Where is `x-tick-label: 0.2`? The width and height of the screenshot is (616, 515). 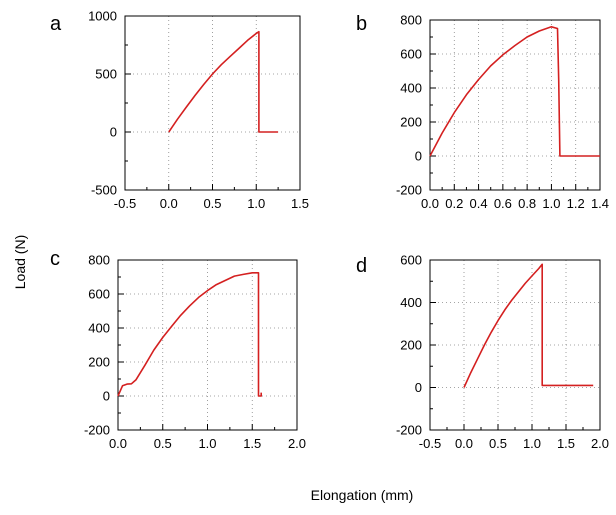
x-tick-label: 0.2 is located at coordinates (454, 203).